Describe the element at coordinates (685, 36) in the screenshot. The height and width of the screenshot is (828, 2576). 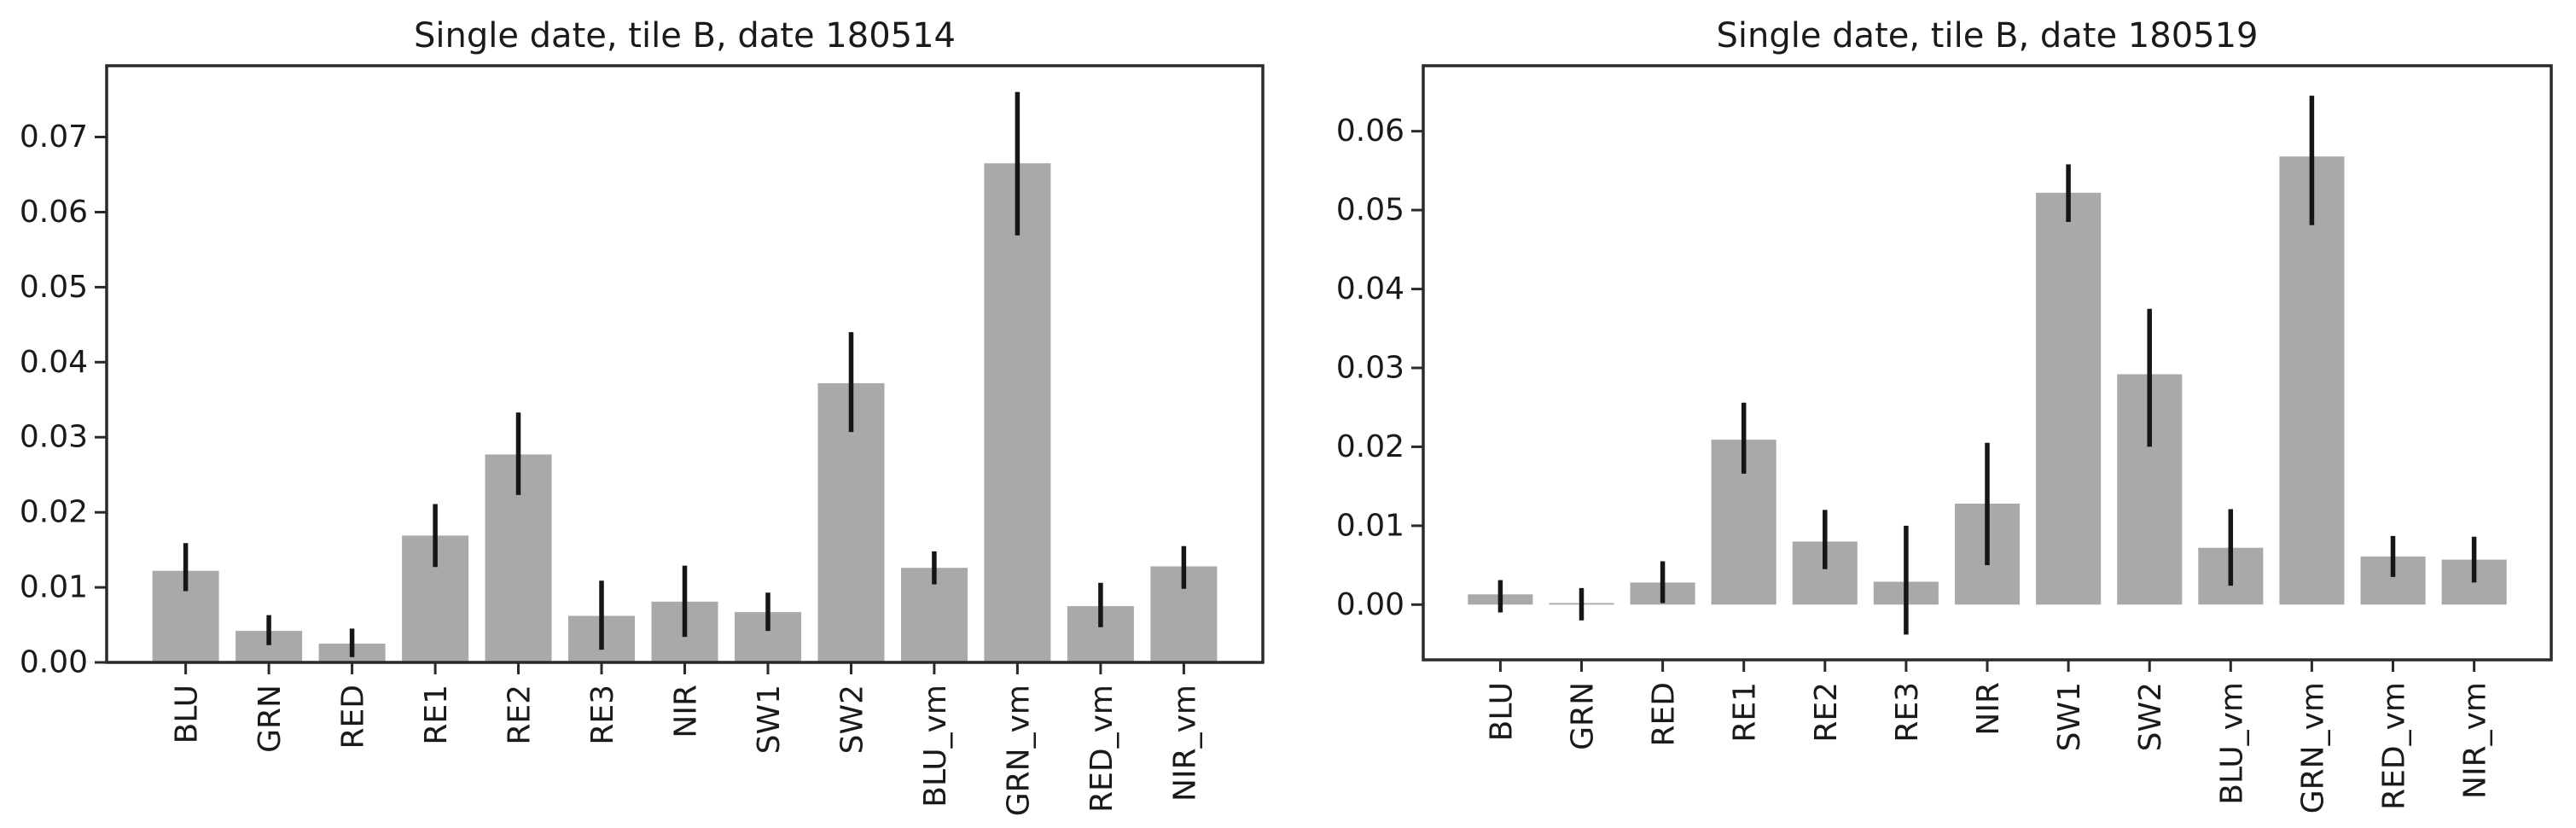
I see `chart-title: Single date, tile B, date 180514` at that location.